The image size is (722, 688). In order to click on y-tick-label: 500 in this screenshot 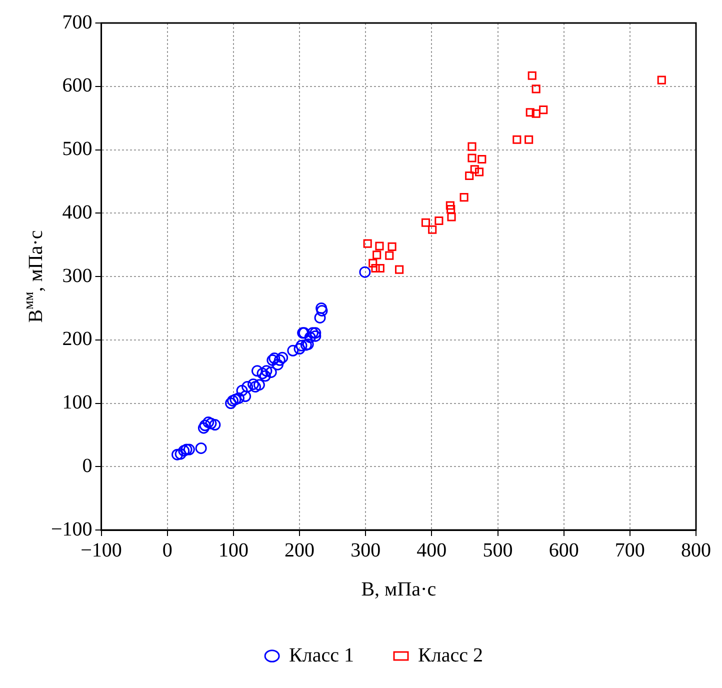, I will do `click(77, 149)`.